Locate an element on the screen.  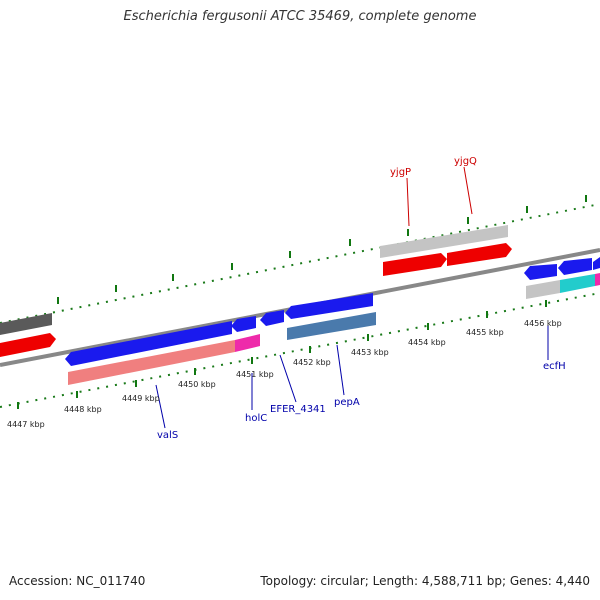
kbp-label: 4452 kbp is located at coordinates (312, 362).